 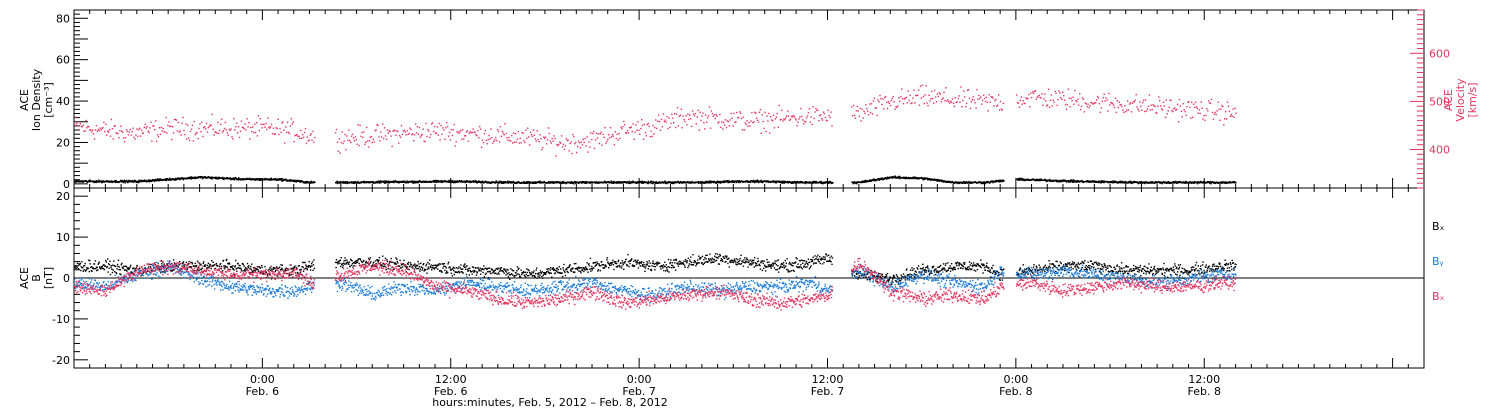 What do you see at coordinates (48, 278) in the screenshot?
I see `panel2-left-label-line3: [nT]` at bounding box center [48, 278].